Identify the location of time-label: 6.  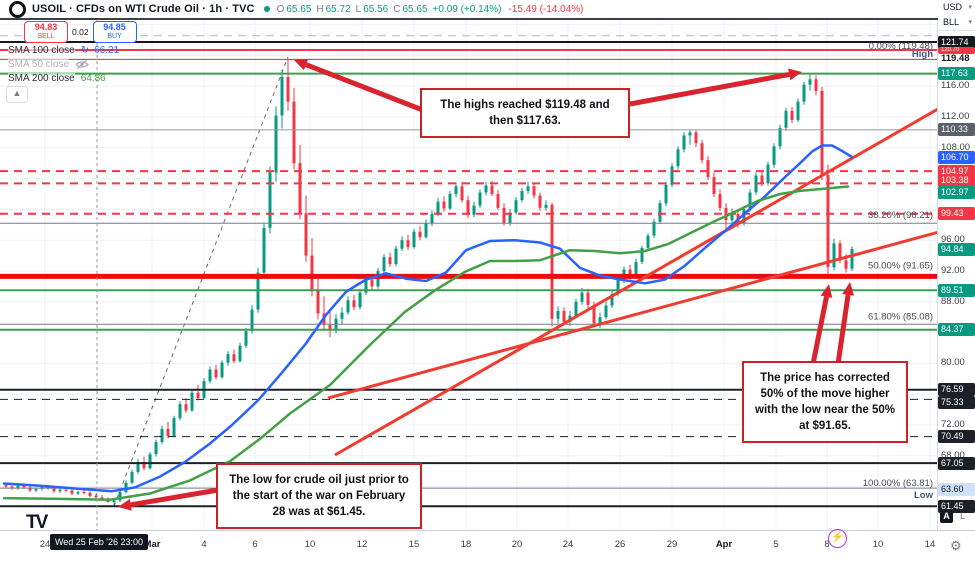
(255, 544).